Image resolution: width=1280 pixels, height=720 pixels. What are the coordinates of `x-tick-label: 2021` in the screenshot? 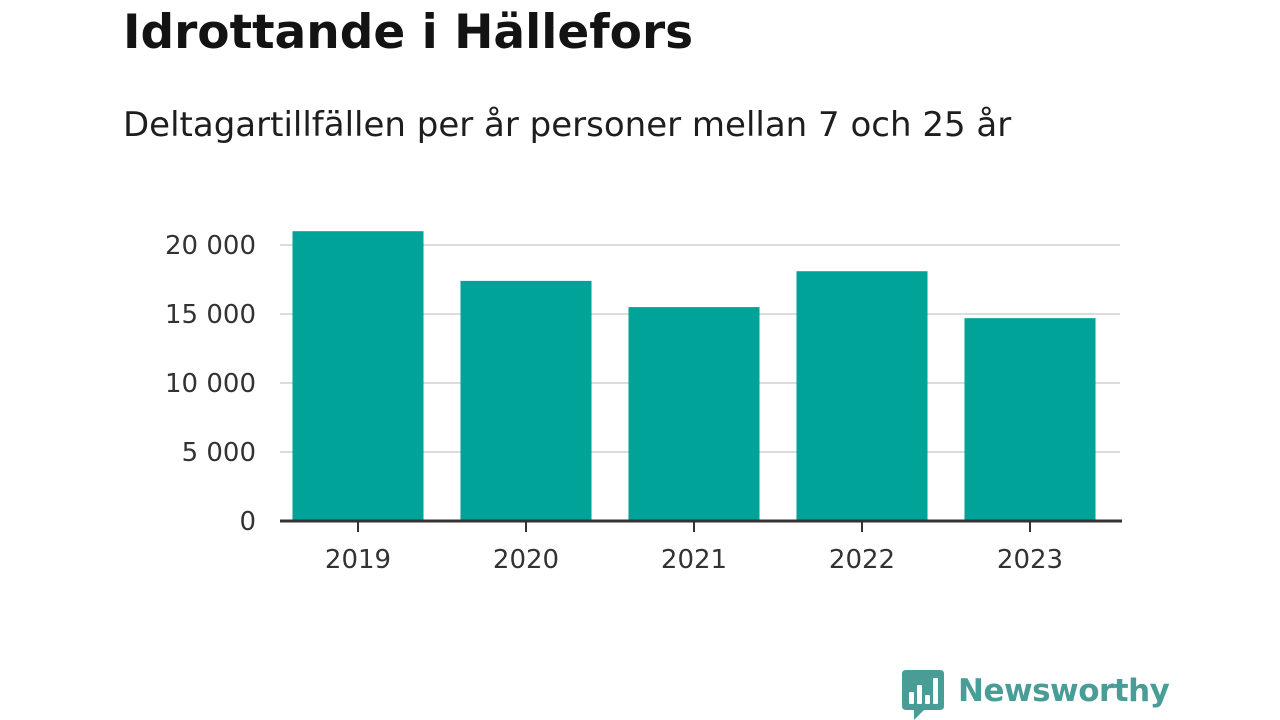 It's located at (694, 560).